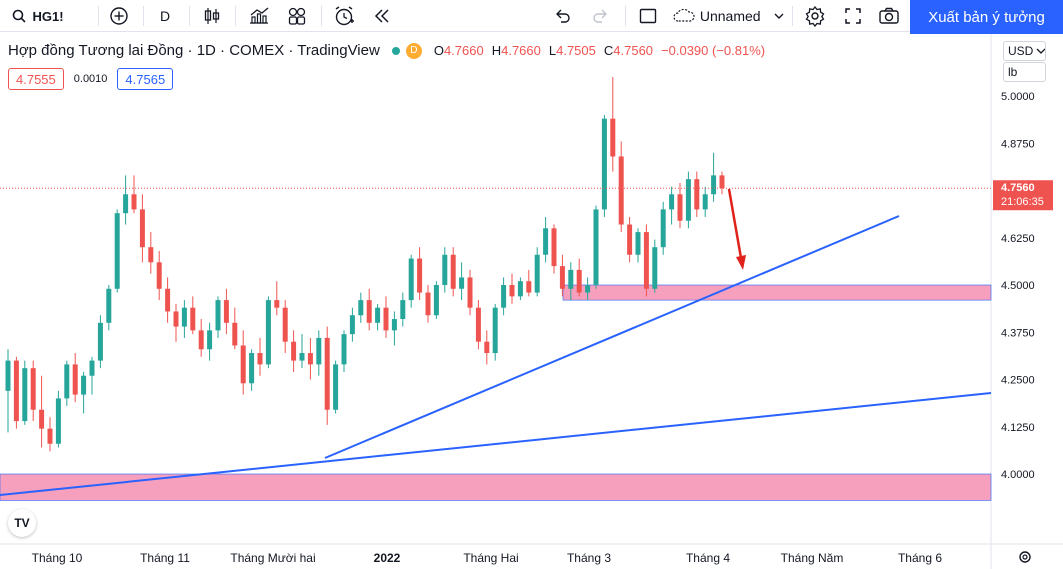 The image size is (1063, 569). What do you see at coordinates (1027, 289) in the screenshot?
I see `price-axis` at bounding box center [1027, 289].